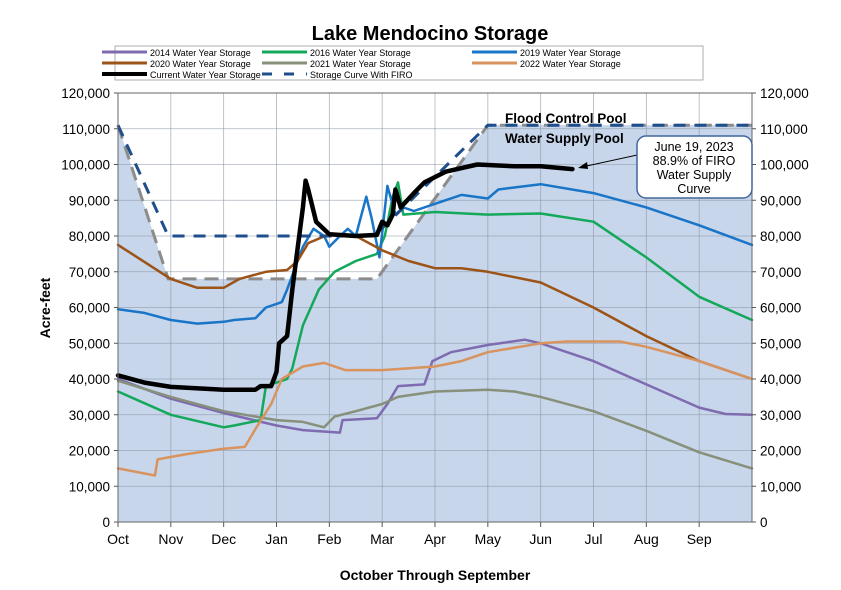 The height and width of the screenshot is (590, 841). Describe the element at coordinates (694, 175) in the screenshot. I see `callout-line-3: Water Supply` at that location.